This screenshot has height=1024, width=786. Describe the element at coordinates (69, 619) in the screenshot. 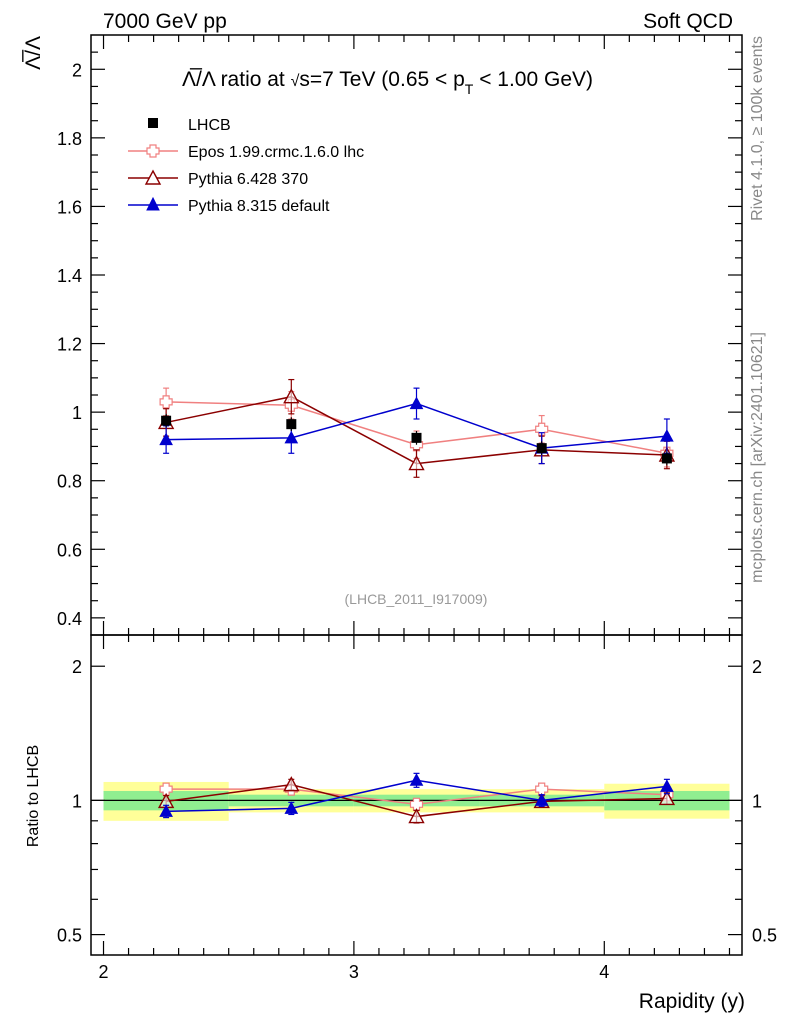

I see `y-tick-label: 0.4` at that location.